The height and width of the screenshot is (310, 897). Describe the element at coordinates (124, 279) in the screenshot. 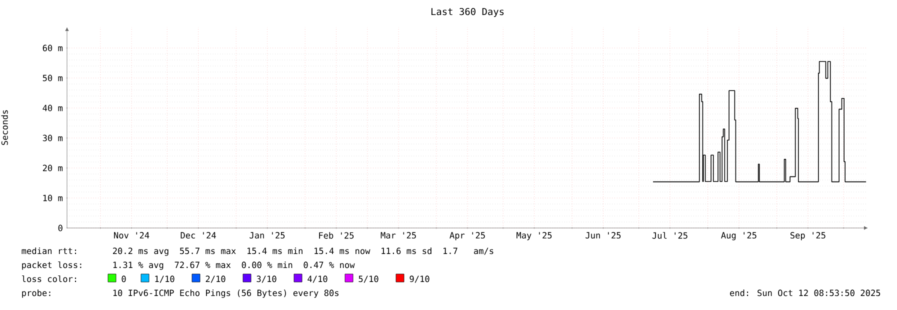

I see `legend-label: 0` at that location.